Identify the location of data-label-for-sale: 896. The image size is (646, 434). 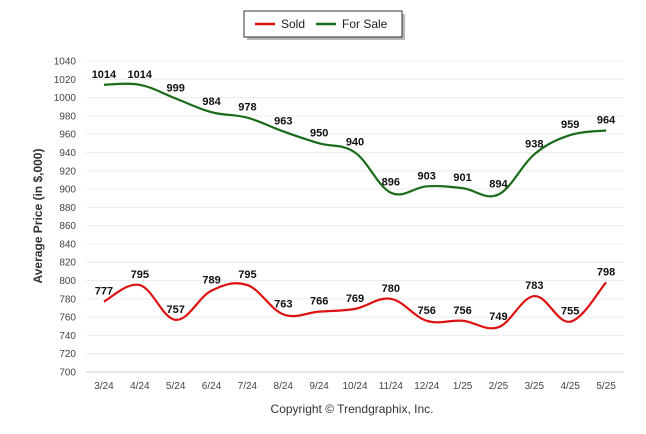
(391, 183).